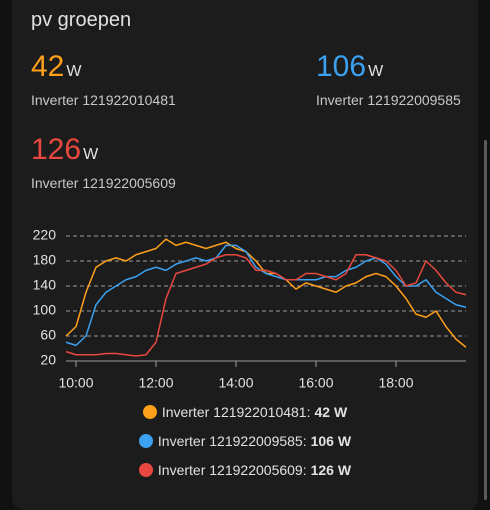 This screenshot has width=490, height=510. Describe the element at coordinates (75, 383) in the screenshot. I see `x-tick-label: 10:00` at that location.